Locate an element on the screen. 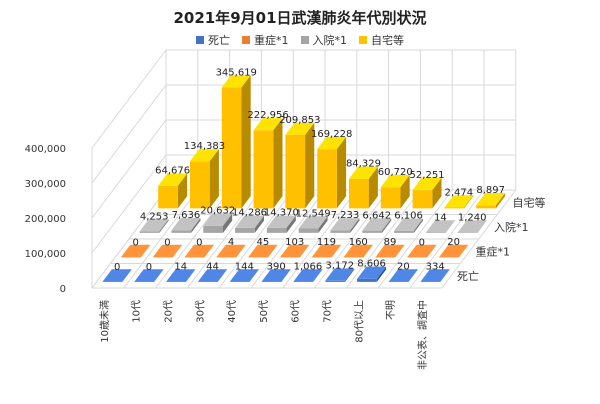 This screenshot has width=600, height=404. data-label-3-8: 52,251 is located at coordinates (427, 175).